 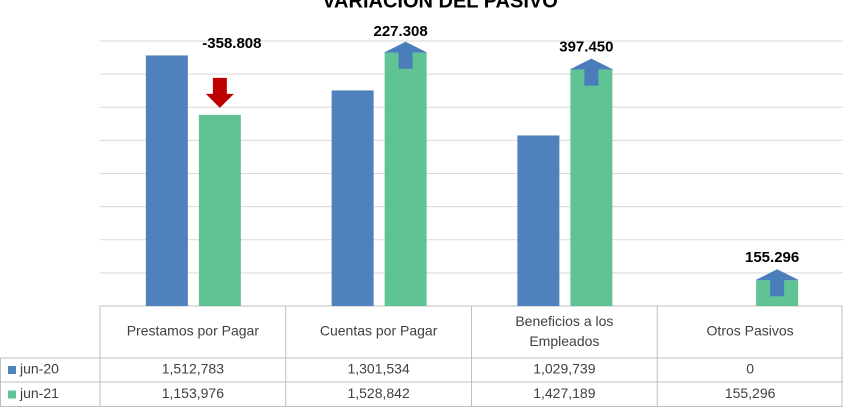 What do you see at coordinates (750, 369) in the screenshot?
I see `table-value: 0` at bounding box center [750, 369].